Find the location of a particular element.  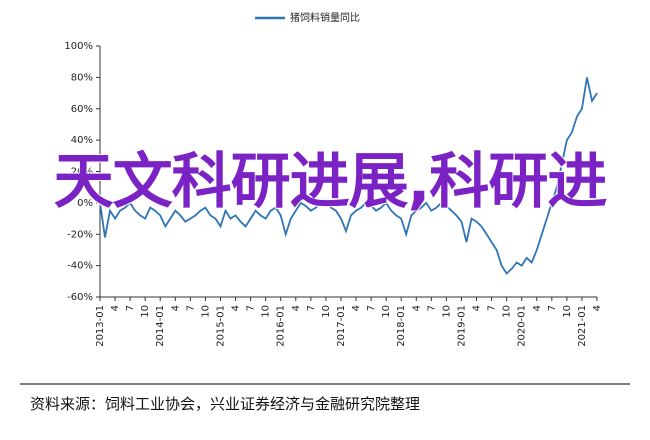

y-tick-label: 20% is located at coordinates (82, 172).